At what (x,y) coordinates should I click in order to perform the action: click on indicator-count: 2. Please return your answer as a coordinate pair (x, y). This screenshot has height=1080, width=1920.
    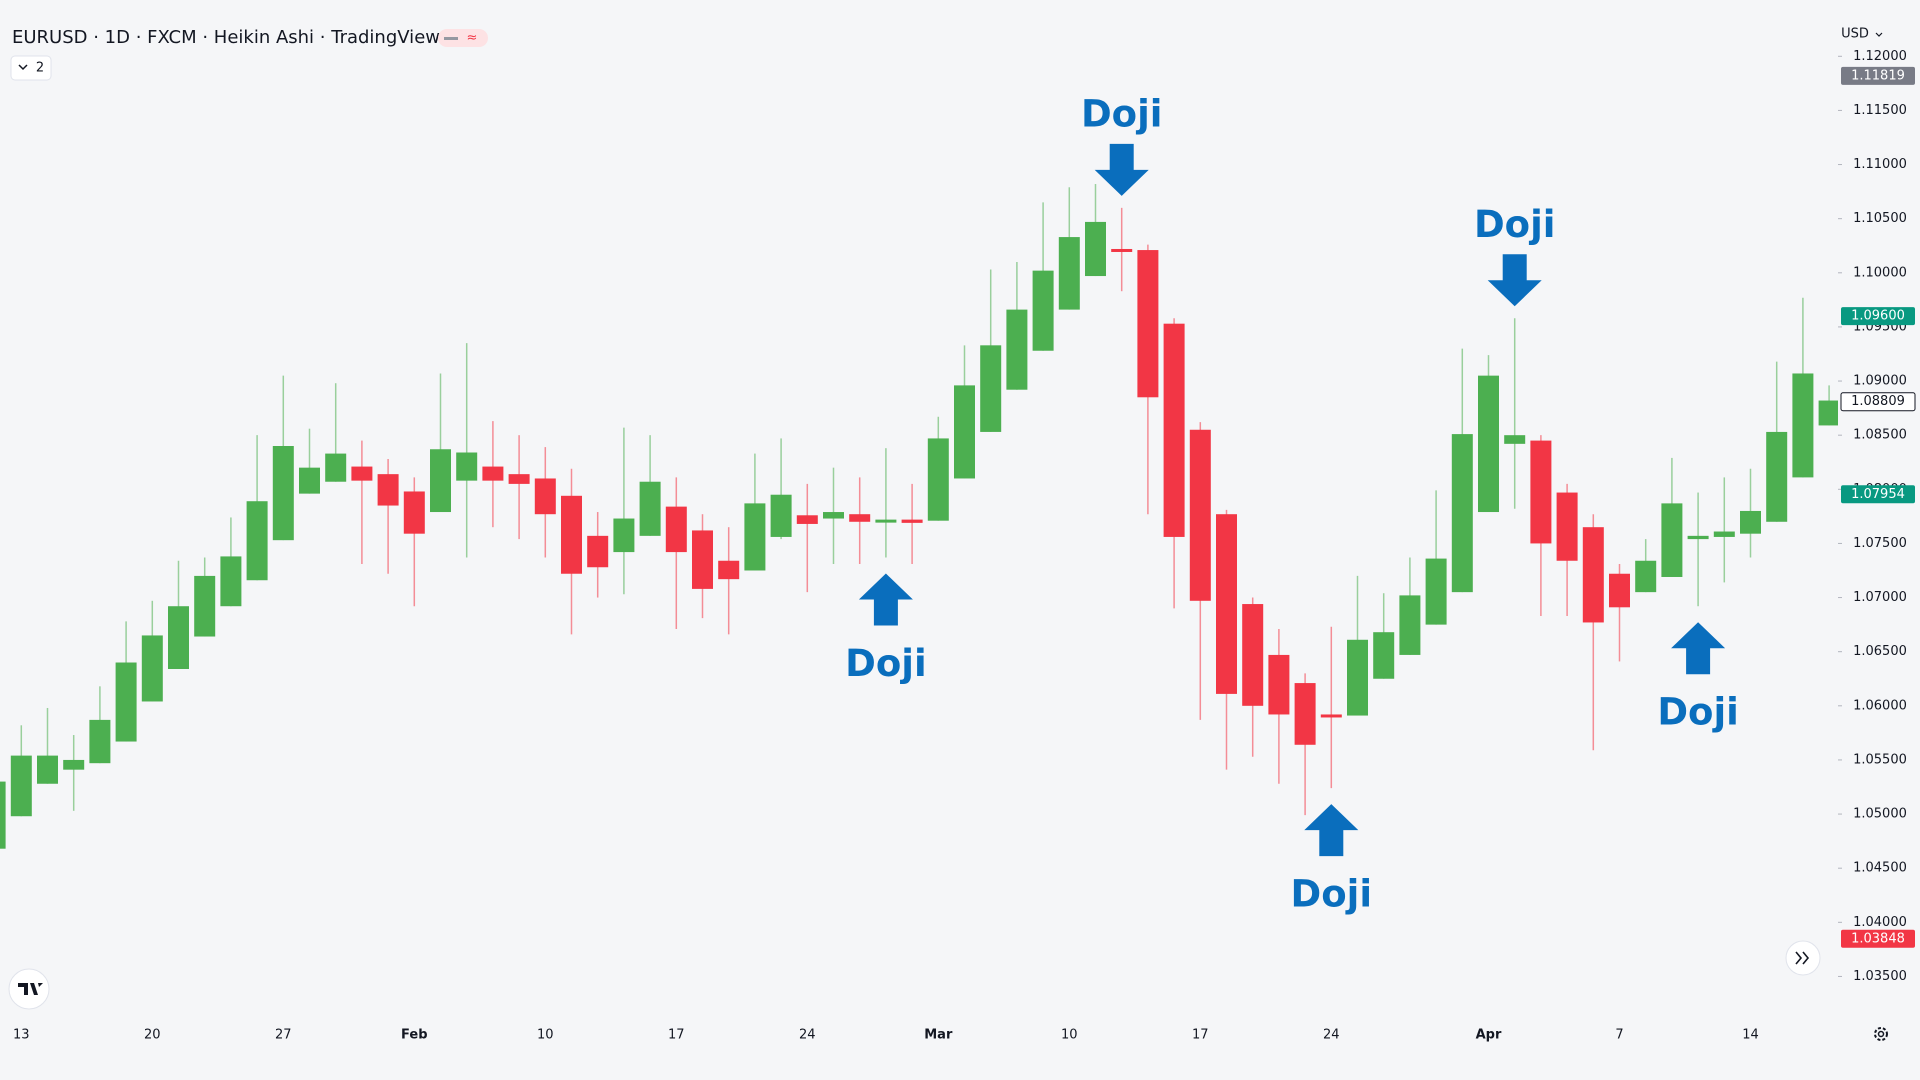
    Looking at the image, I should click on (40, 68).